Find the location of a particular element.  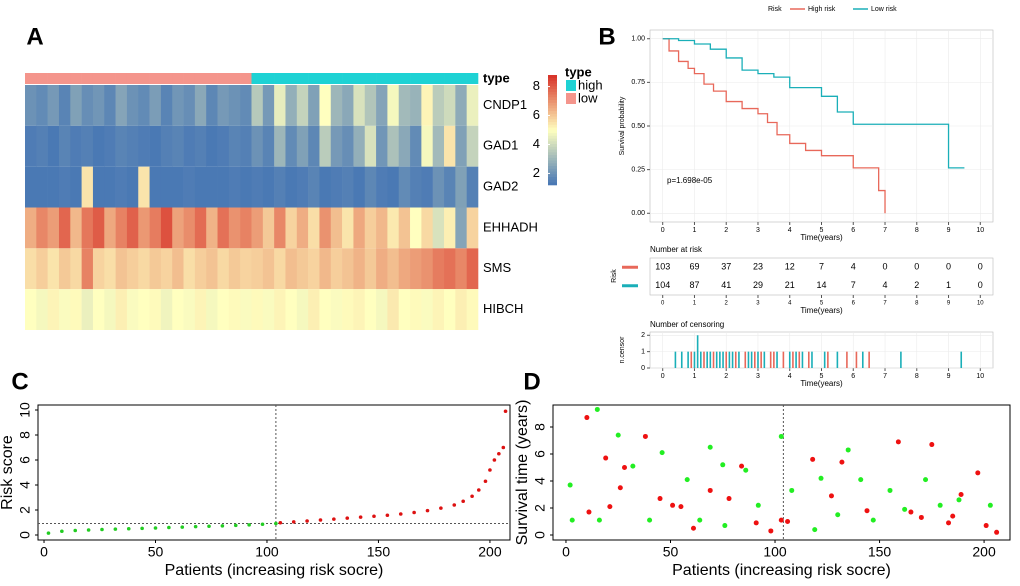

table-cell: 2 is located at coordinates (916, 285).